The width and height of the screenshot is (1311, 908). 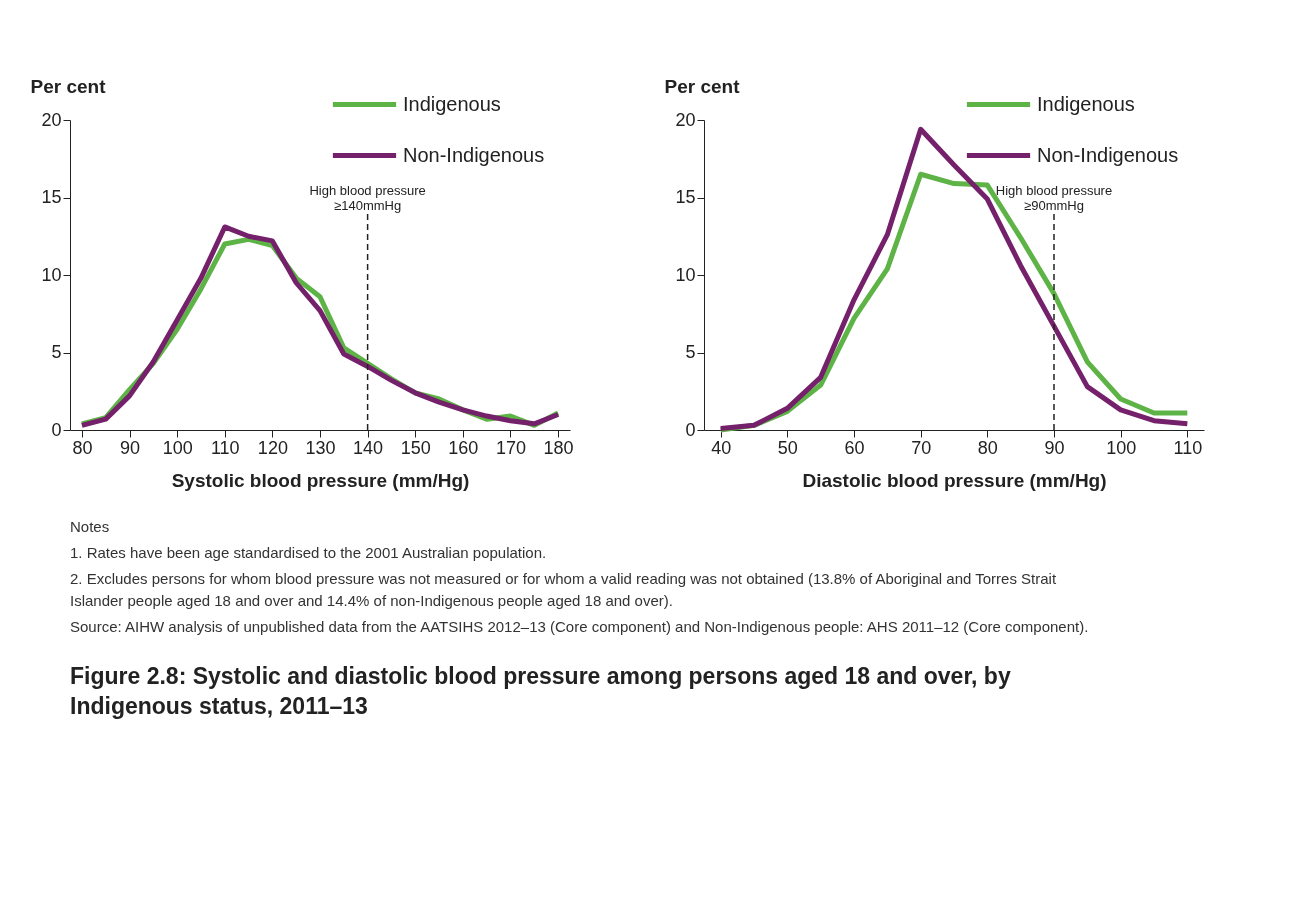 What do you see at coordinates (854, 447) in the screenshot?
I see `x-tick-label: 60` at bounding box center [854, 447].